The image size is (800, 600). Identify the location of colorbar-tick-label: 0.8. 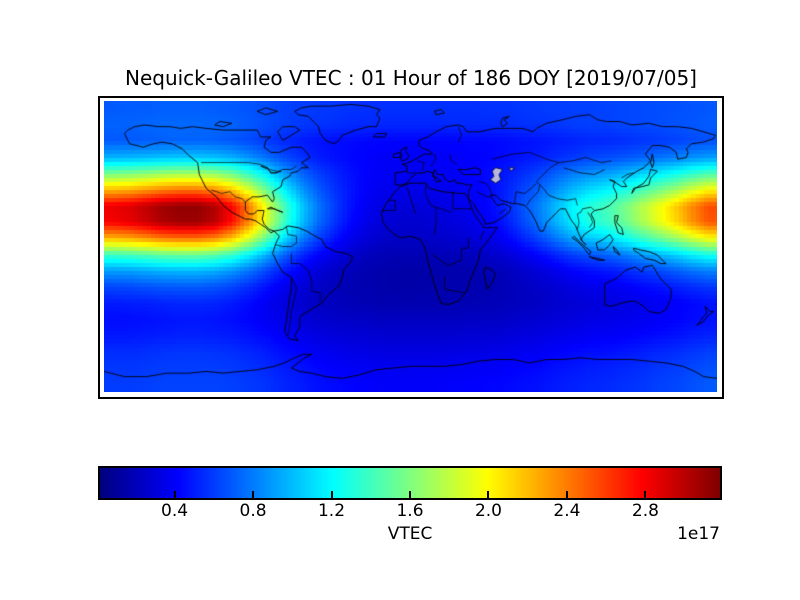
(253, 511).